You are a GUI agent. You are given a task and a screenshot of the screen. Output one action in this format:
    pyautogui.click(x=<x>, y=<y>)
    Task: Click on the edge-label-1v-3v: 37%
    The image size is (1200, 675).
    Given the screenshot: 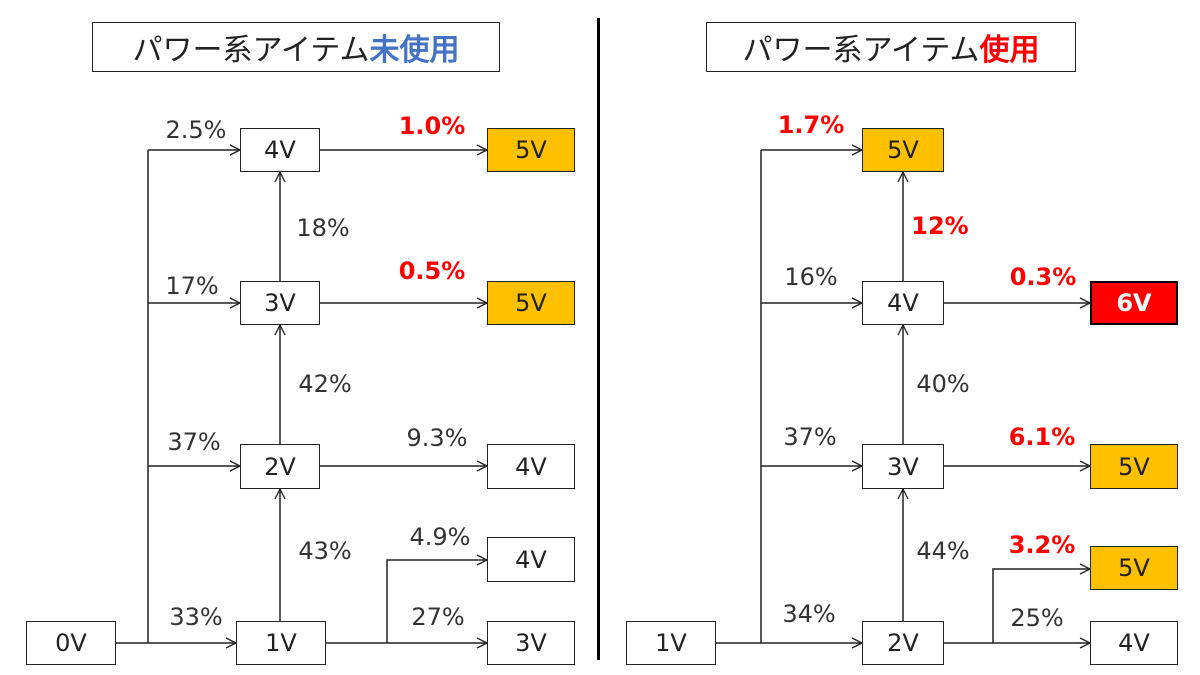 What is the action you would take?
    pyautogui.click(x=810, y=437)
    